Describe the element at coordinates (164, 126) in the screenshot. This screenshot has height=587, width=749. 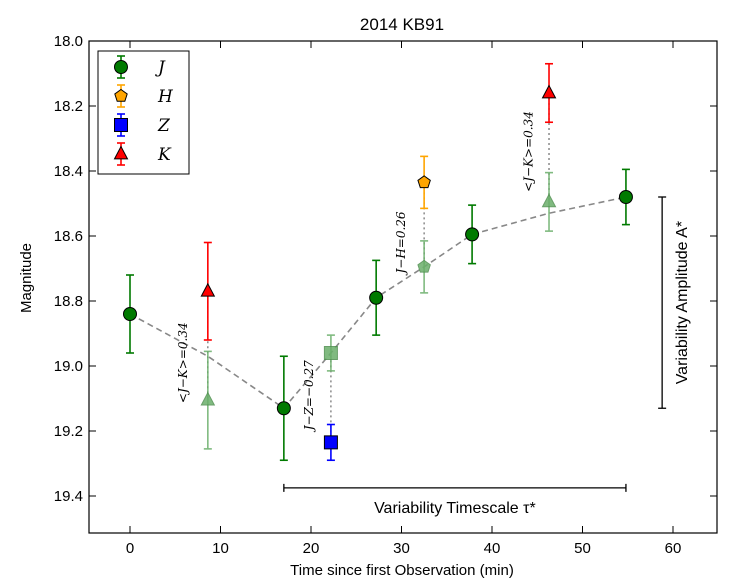
I see `legend-label-Z: Z` at that location.